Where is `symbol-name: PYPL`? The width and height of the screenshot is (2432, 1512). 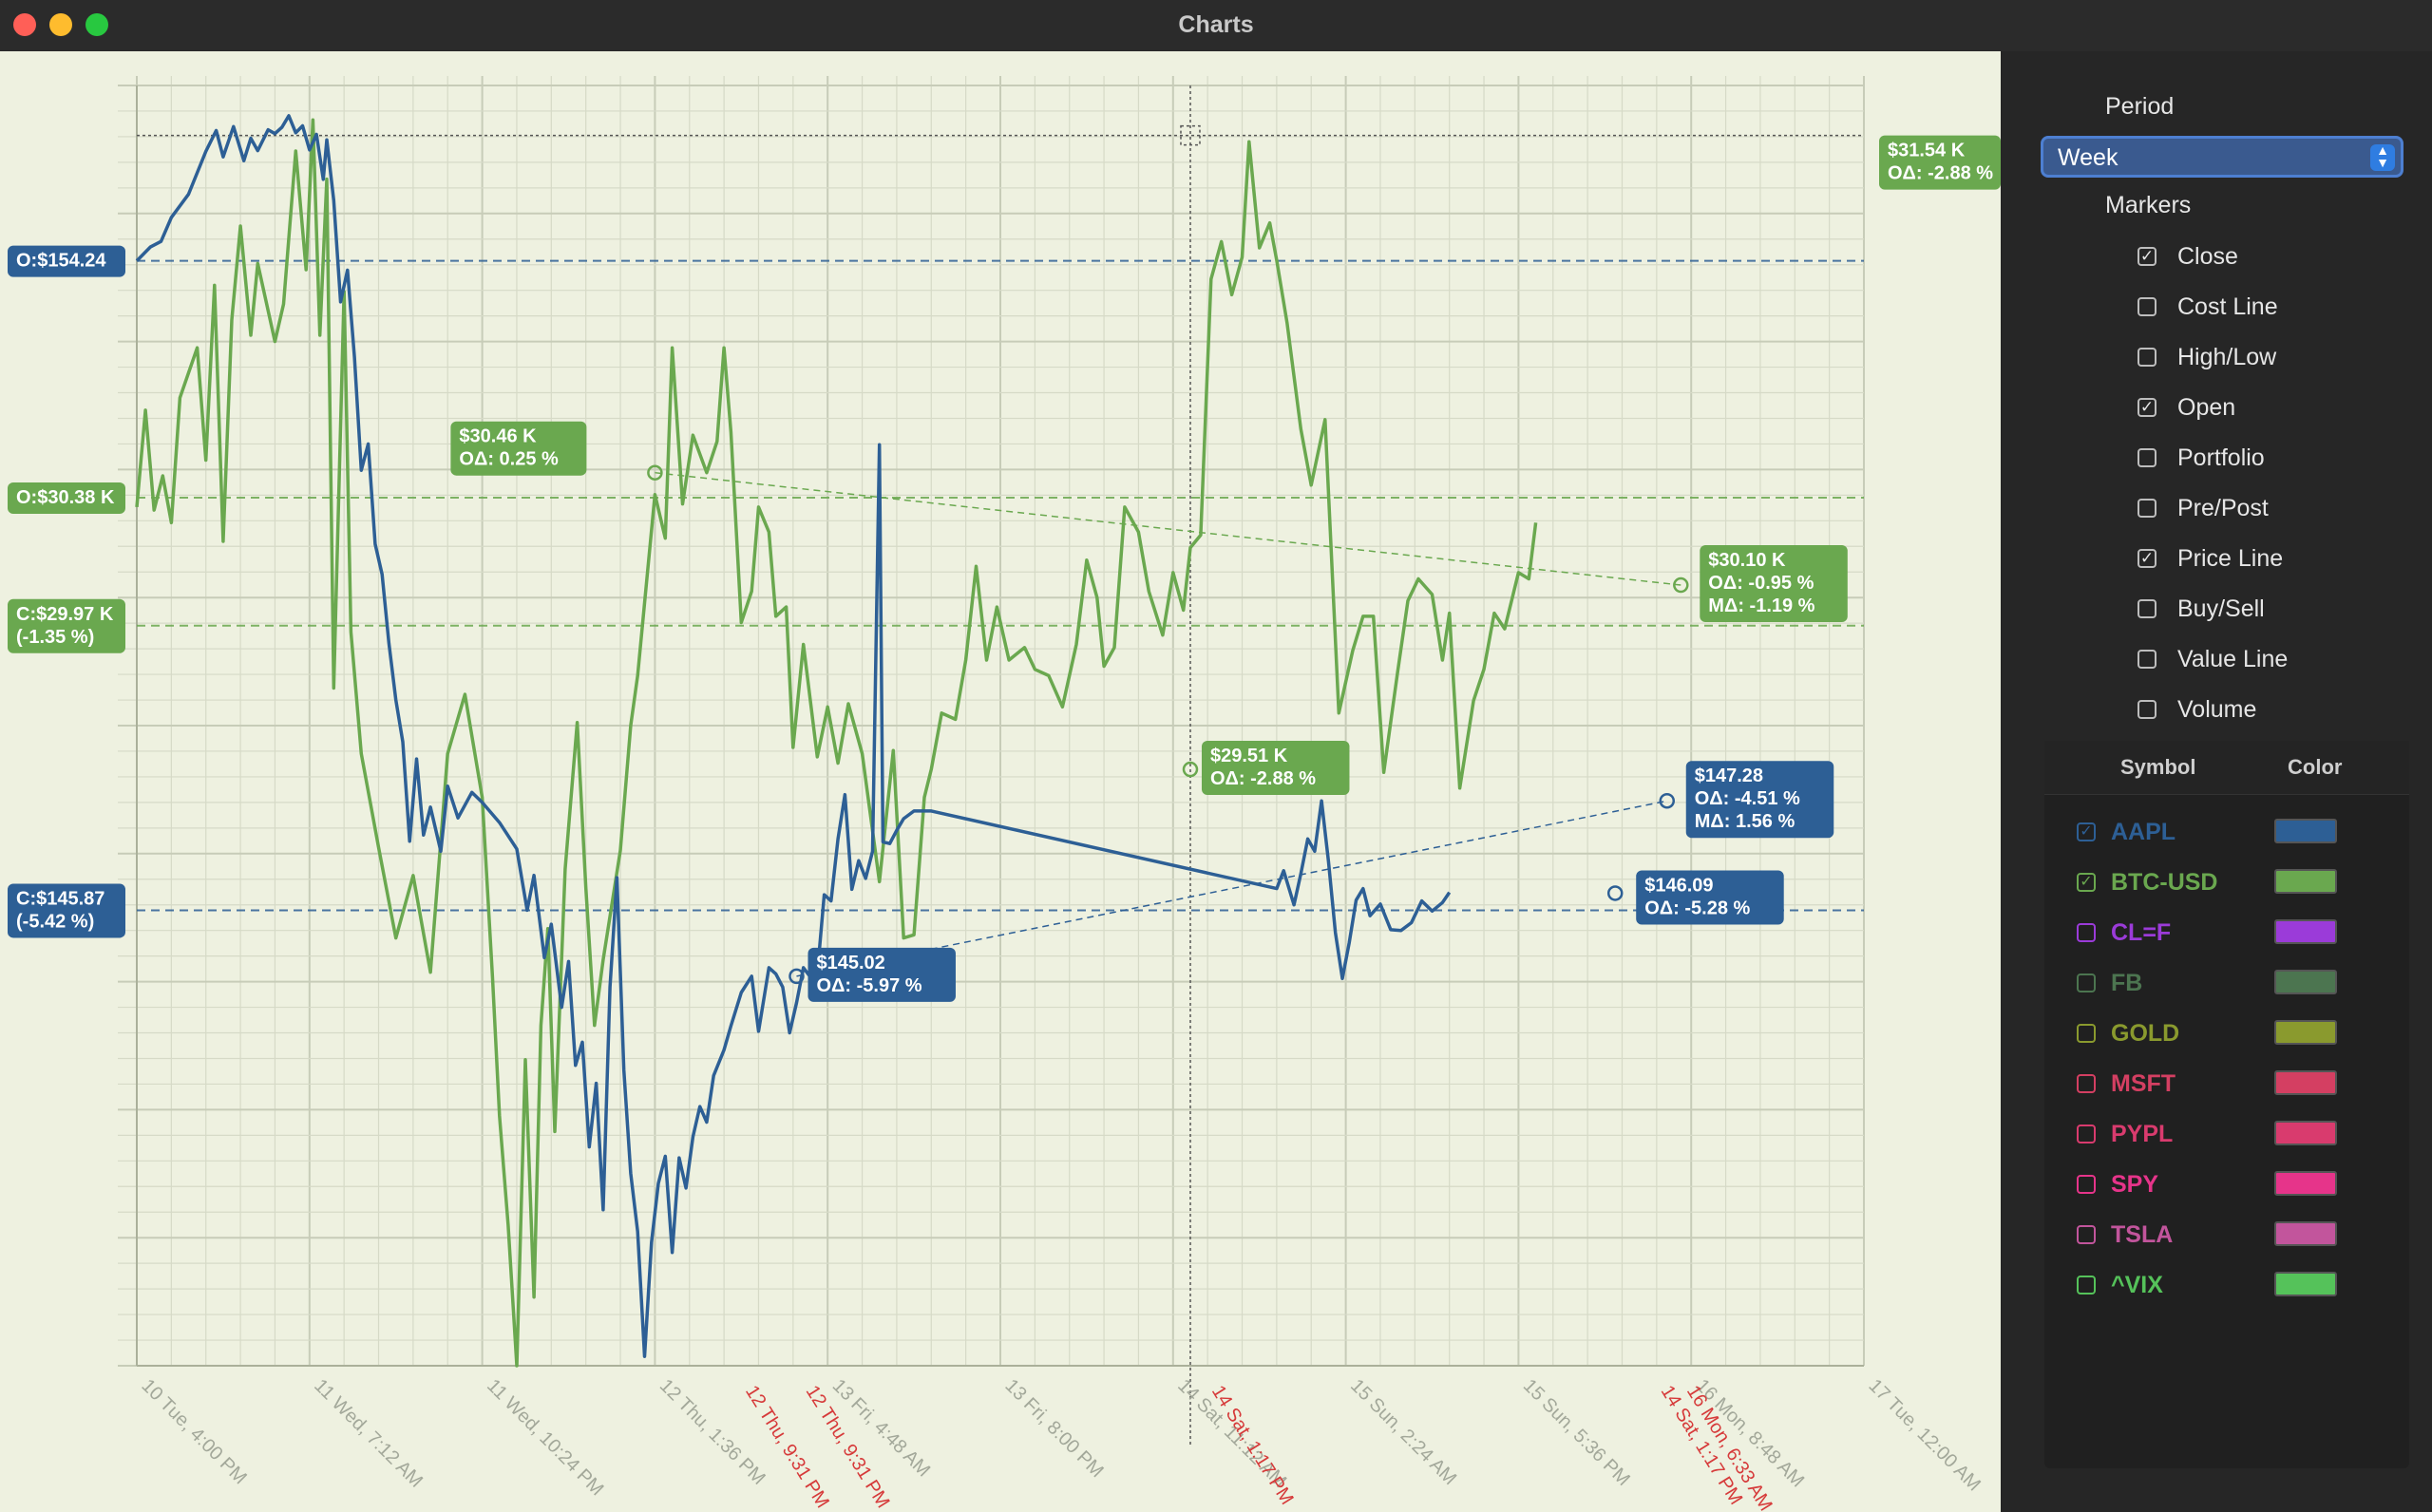 symbol-name: PYPL is located at coordinates (2142, 1134).